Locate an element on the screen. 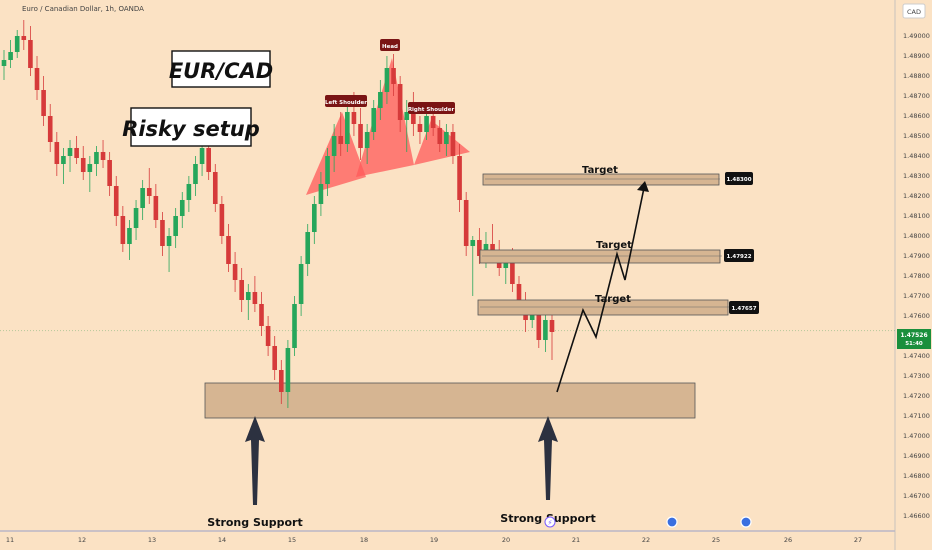 This screenshot has height=550, width=932. time-tick-label: 25 is located at coordinates (716, 540).